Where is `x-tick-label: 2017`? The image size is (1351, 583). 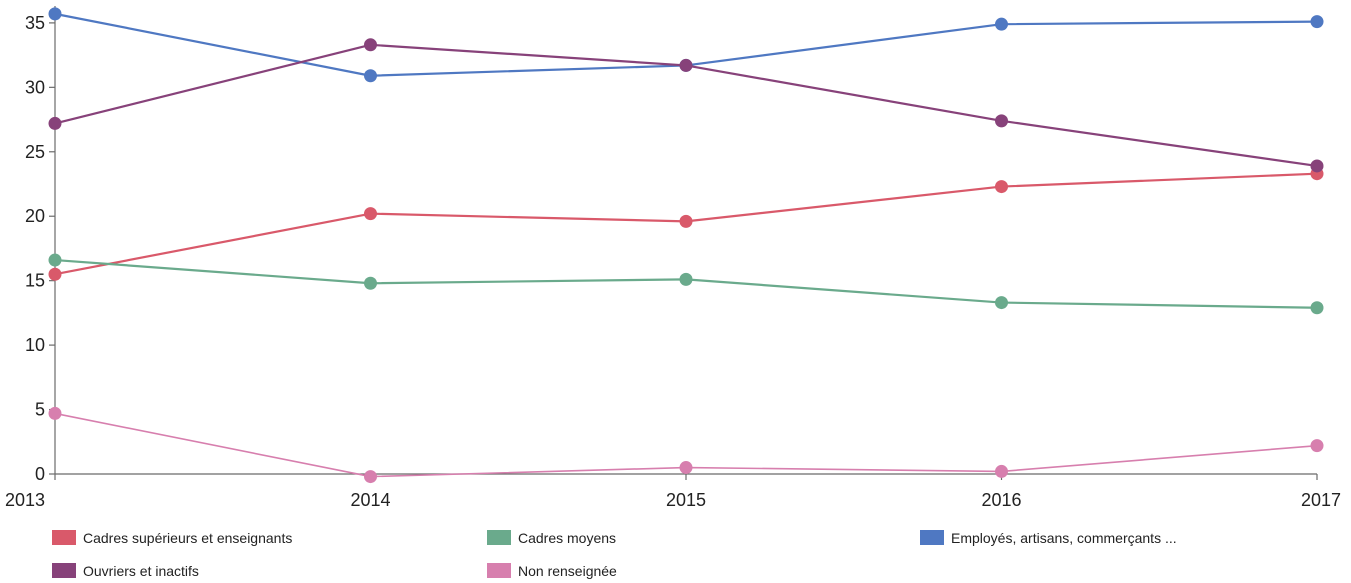
x-tick-label: 2017 is located at coordinates (1321, 500).